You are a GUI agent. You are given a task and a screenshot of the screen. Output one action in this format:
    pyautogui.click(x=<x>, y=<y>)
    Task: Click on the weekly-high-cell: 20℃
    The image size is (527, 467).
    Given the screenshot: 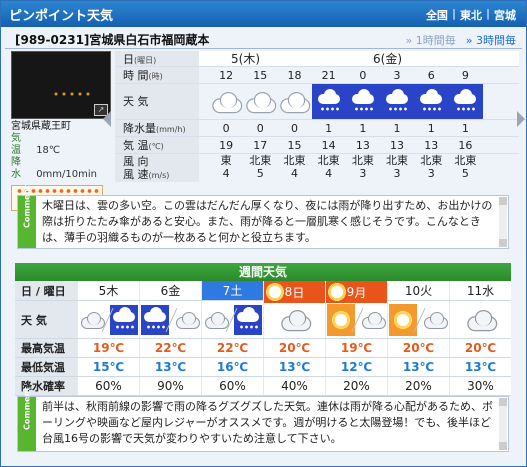 What is the action you would take?
    pyautogui.click(x=418, y=348)
    